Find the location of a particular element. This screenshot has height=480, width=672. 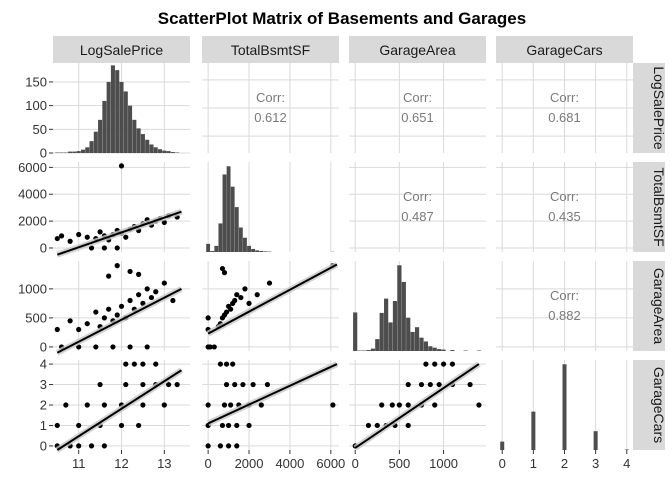

y-tick-label-logsaleprice: 100 is located at coordinates (36, 105).